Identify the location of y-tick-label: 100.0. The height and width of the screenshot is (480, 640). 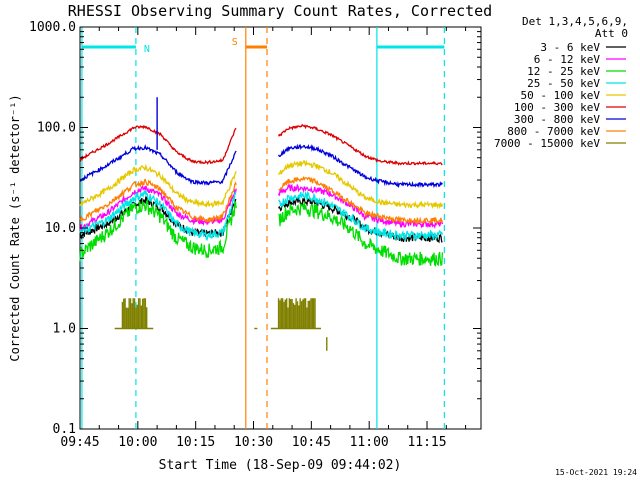
(56, 128).